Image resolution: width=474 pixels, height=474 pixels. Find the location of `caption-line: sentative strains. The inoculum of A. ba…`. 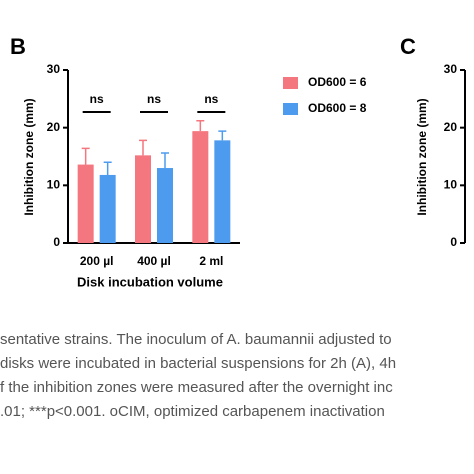

caption-line: sentative strains. The inoculum of A. ba… is located at coordinates (196, 339).